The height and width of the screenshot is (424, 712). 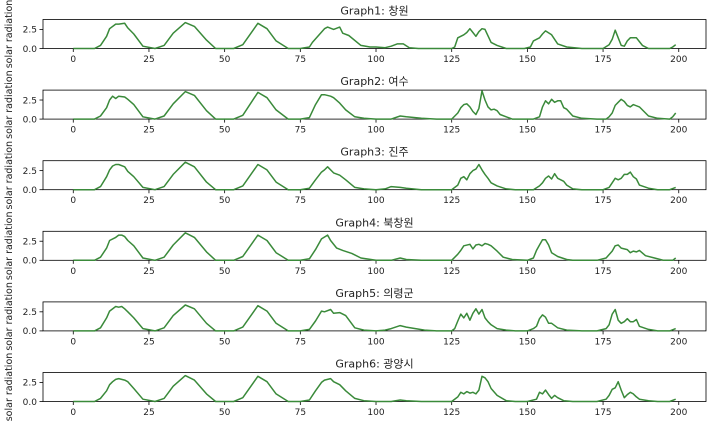 What do you see at coordinates (374, 364) in the screenshot?
I see `plot-title: Graph6: 광양시` at bounding box center [374, 364].